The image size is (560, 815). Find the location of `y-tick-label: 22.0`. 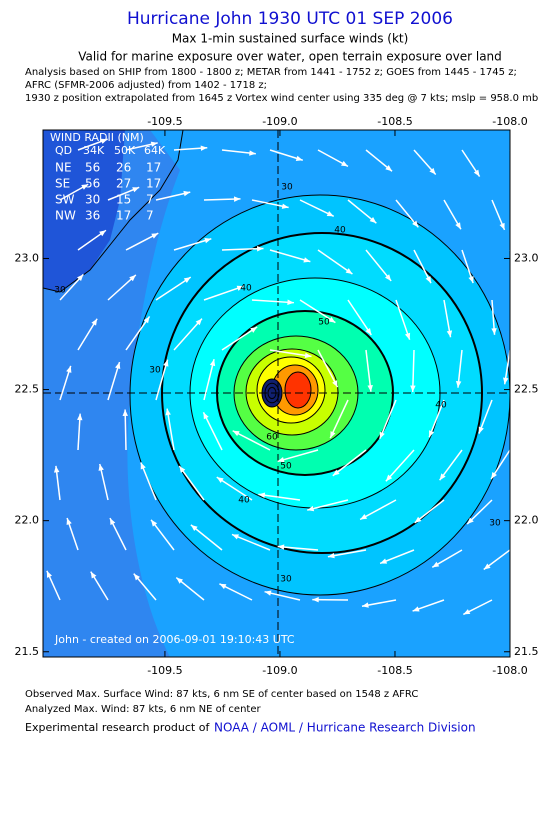

y-tick-label: 22.0 is located at coordinates (526, 520).